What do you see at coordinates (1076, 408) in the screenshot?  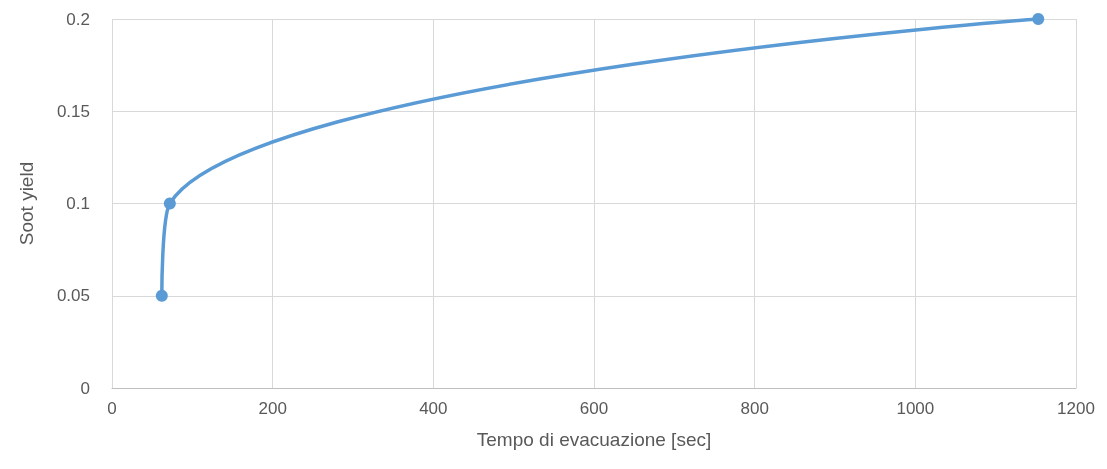 I see `x-tick-label: 1200` at bounding box center [1076, 408].